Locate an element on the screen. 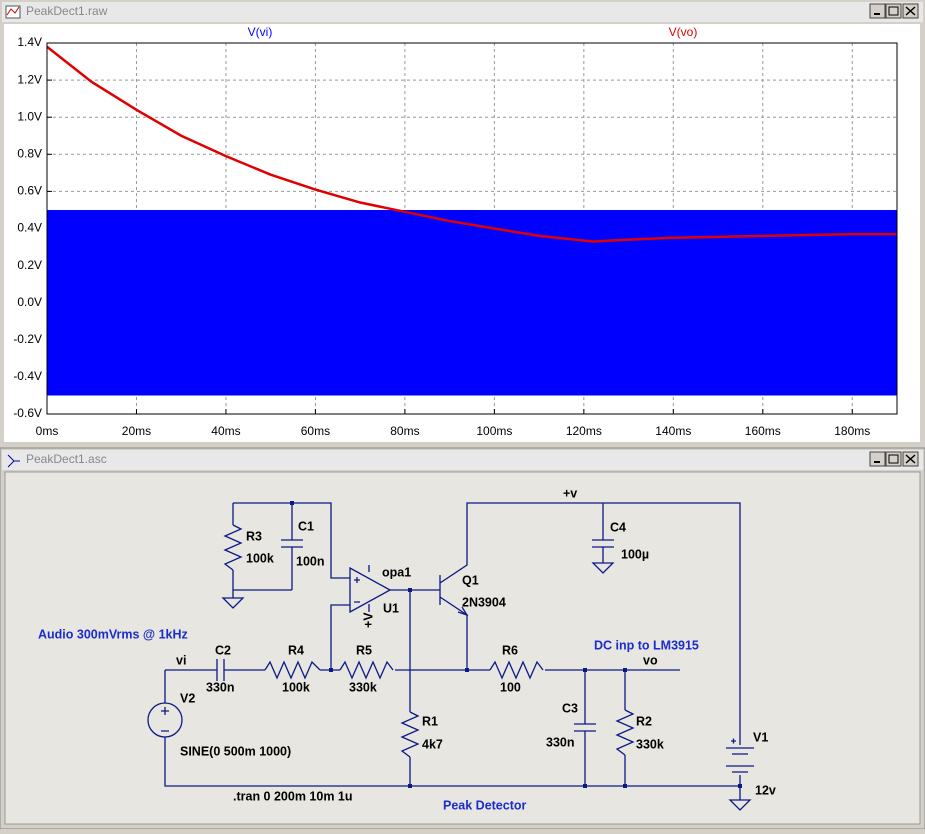 Image resolution: width=925 pixels, height=834 pixels. battery-v1 is located at coordinates (740, 755).